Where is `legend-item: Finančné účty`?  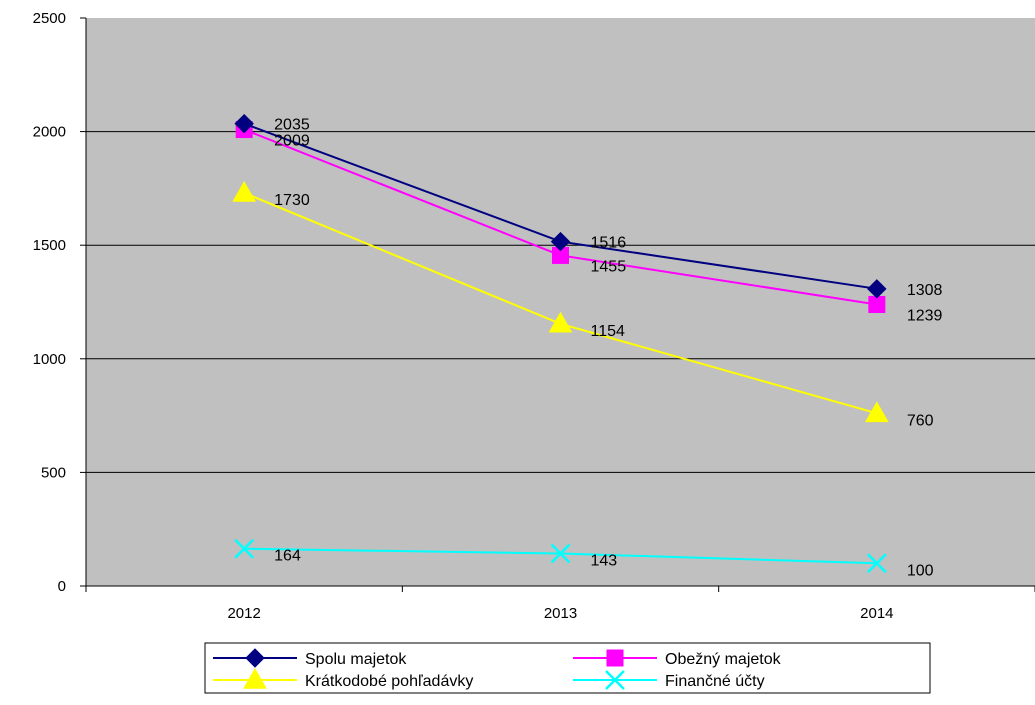
legend-item: Finančné účty is located at coordinates (669, 680).